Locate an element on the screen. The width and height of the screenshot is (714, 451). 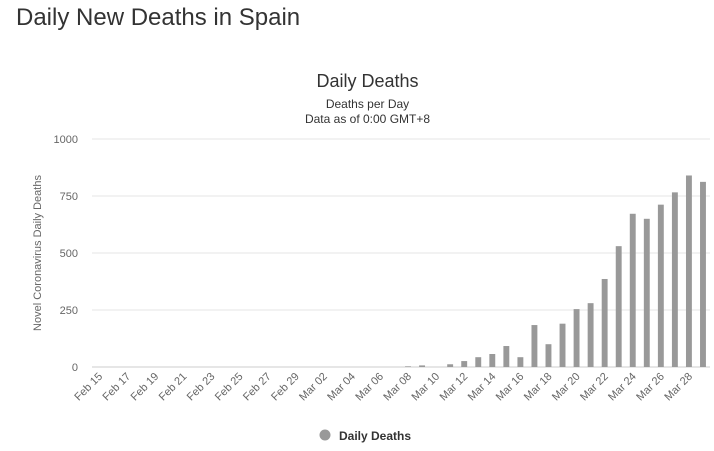
y-tick-label: 250 is located at coordinates (69, 311).